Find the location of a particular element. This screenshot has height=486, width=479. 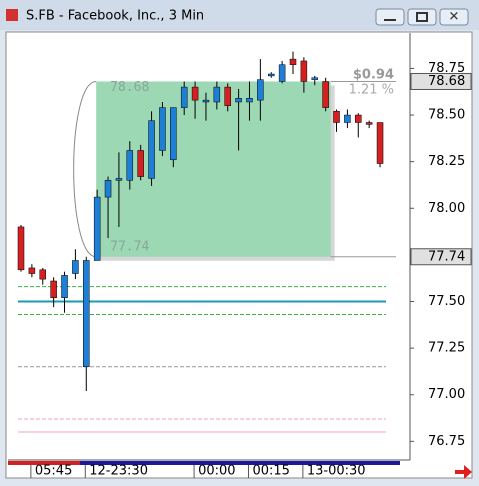

close-button is located at coordinates (454, 17).